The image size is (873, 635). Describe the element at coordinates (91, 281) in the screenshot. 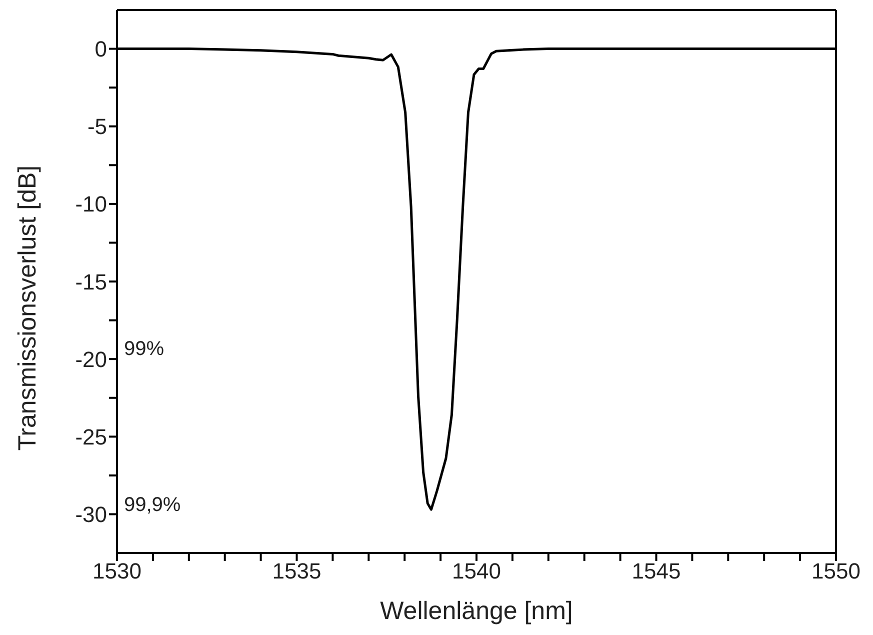

I see `y-tick-label: -15` at that location.